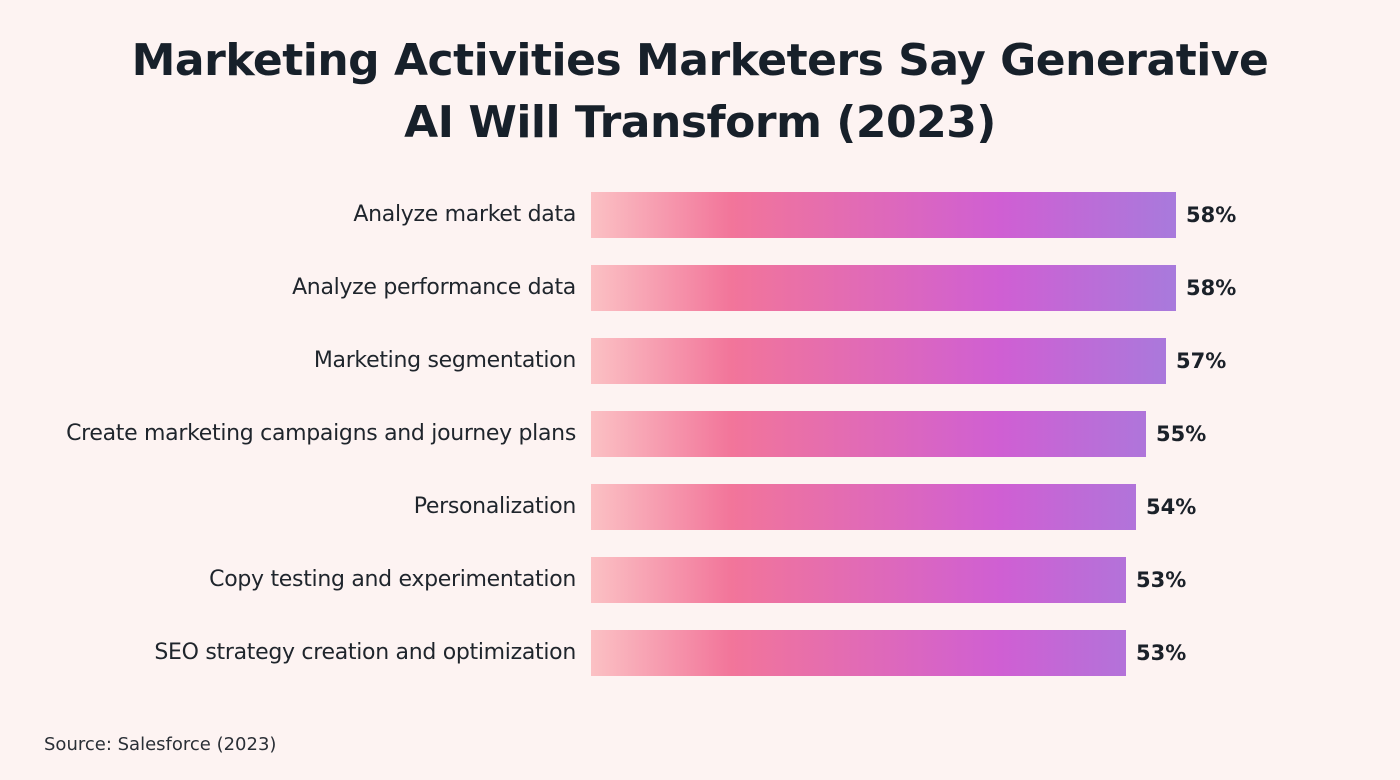 The height and width of the screenshot is (780, 1400). What do you see at coordinates (160, 744) in the screenshot?
I see `source-note: Source: Salesforce (2023)` at bounding box center [160, 744].